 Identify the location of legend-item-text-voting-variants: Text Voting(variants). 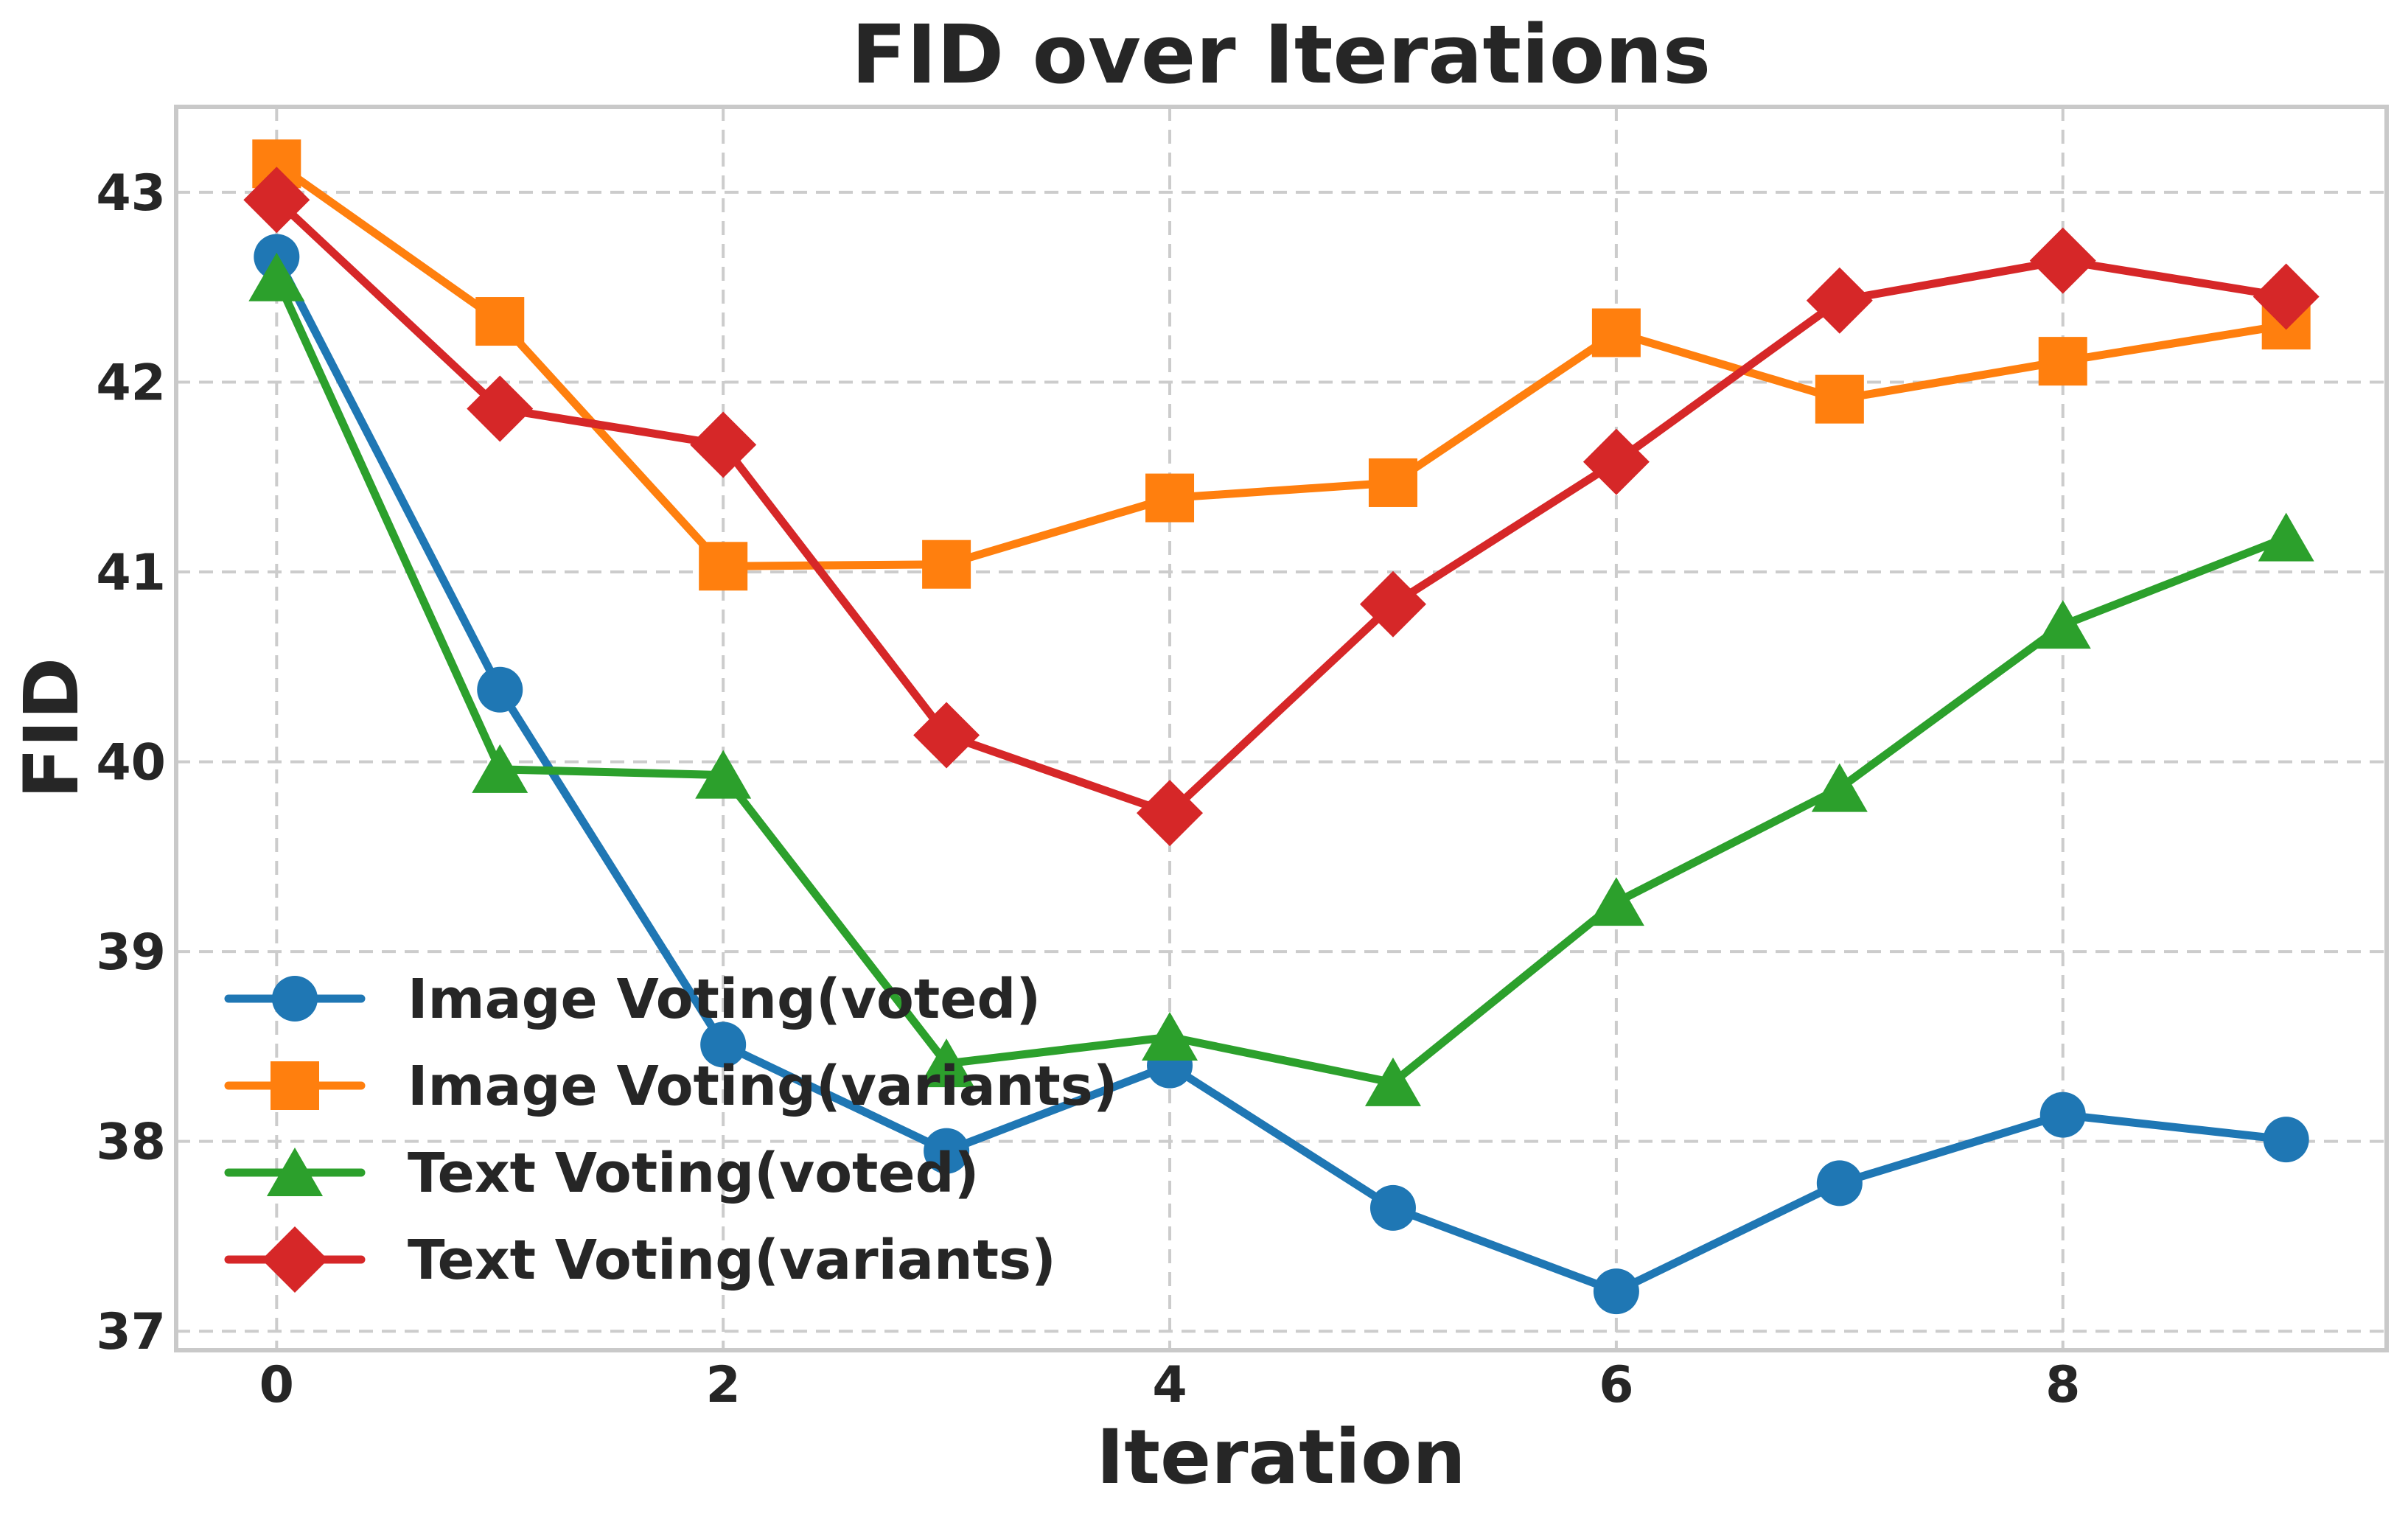
(640, 1259).